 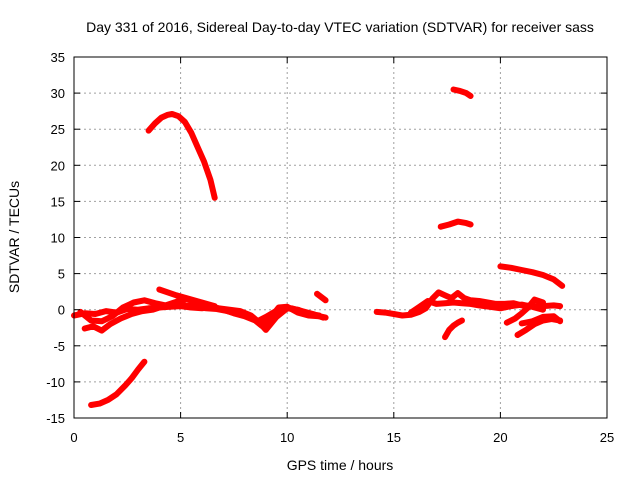 I want to click on y-tick-label: 0, so click(x=61, y=310).